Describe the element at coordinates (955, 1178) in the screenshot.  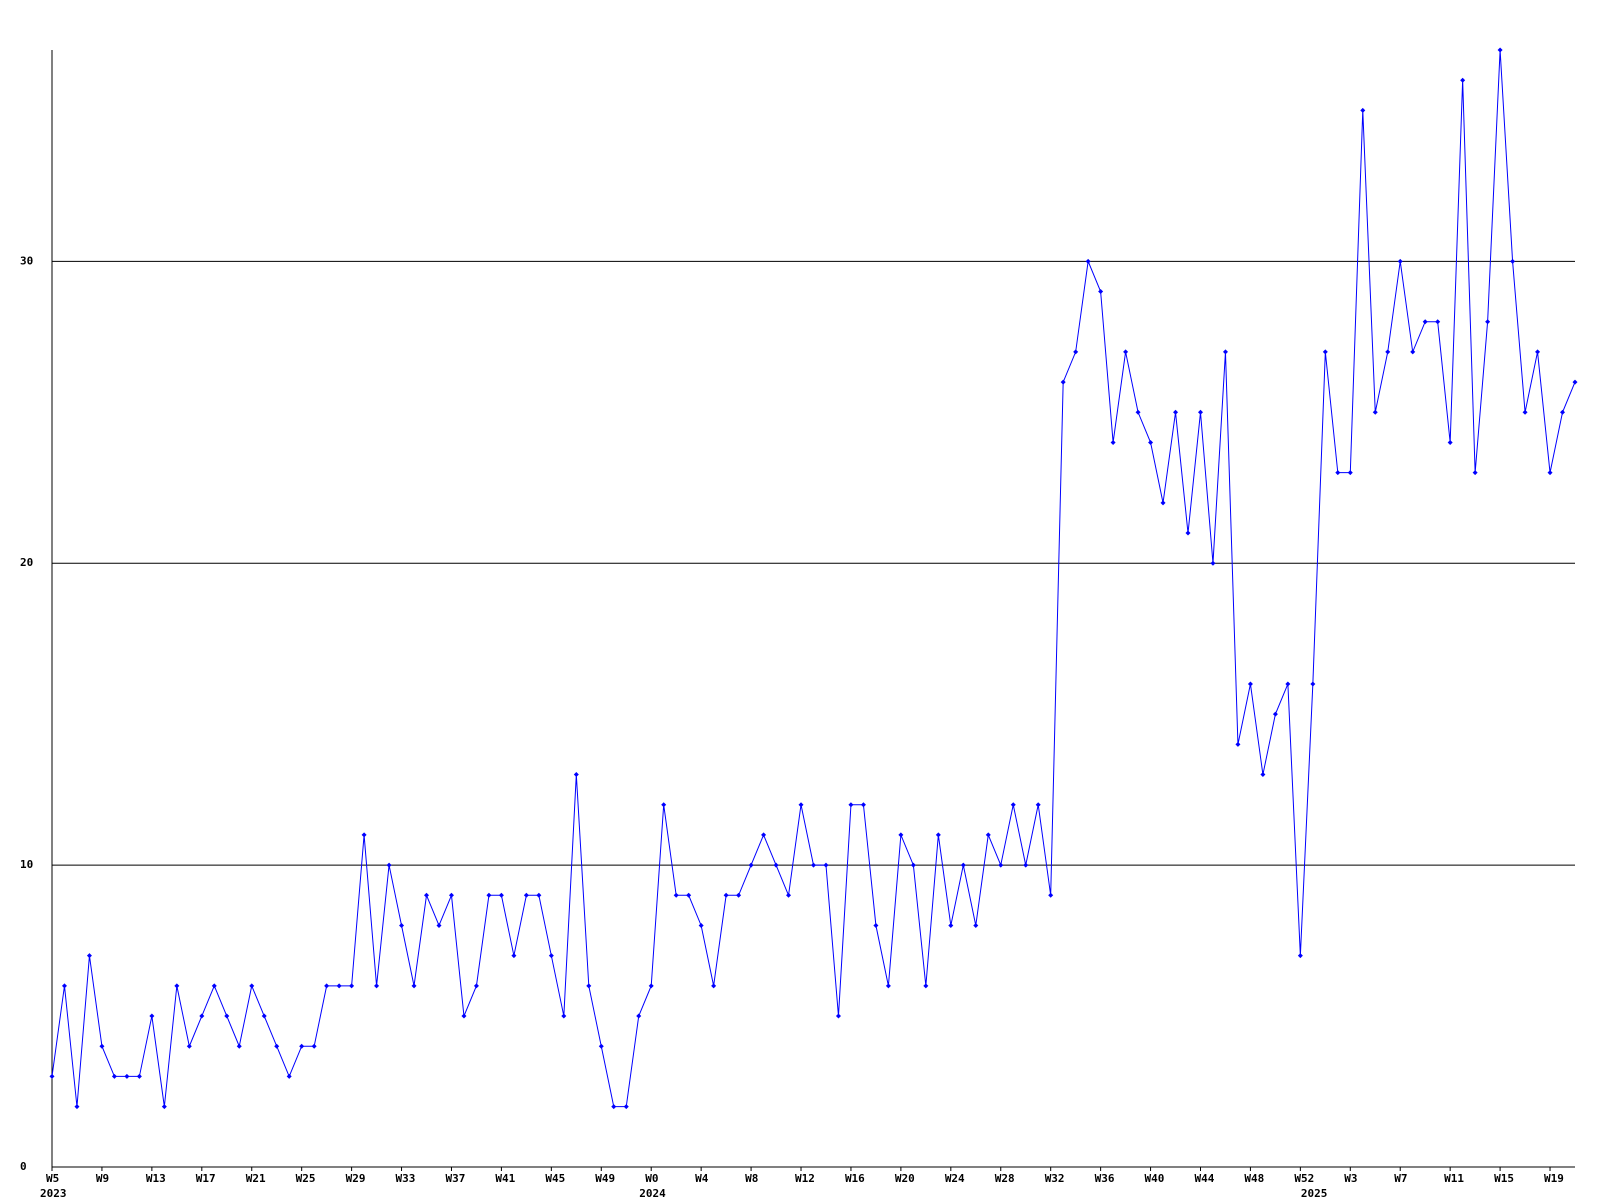
I see `x-tick-label: W24` at that location.